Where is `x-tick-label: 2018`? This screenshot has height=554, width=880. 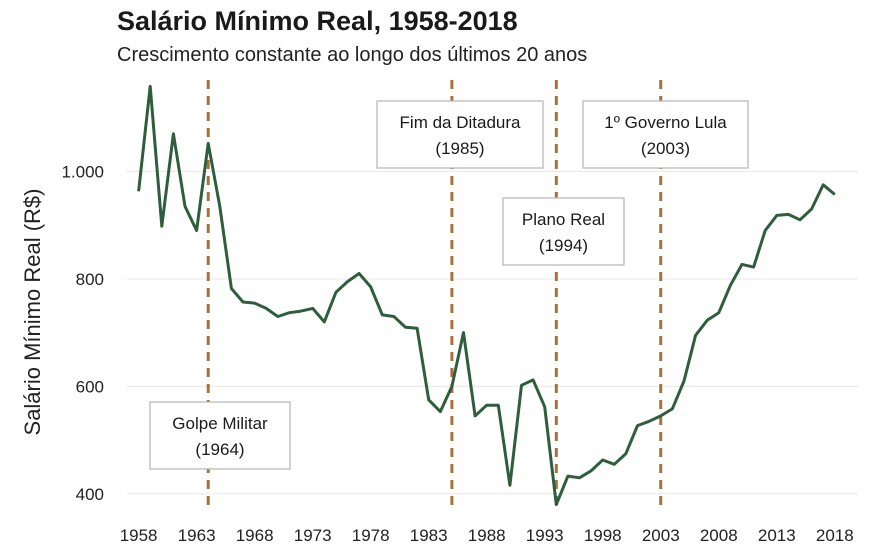
x-tick-label: 2018 is located at coordinates (835, 535).